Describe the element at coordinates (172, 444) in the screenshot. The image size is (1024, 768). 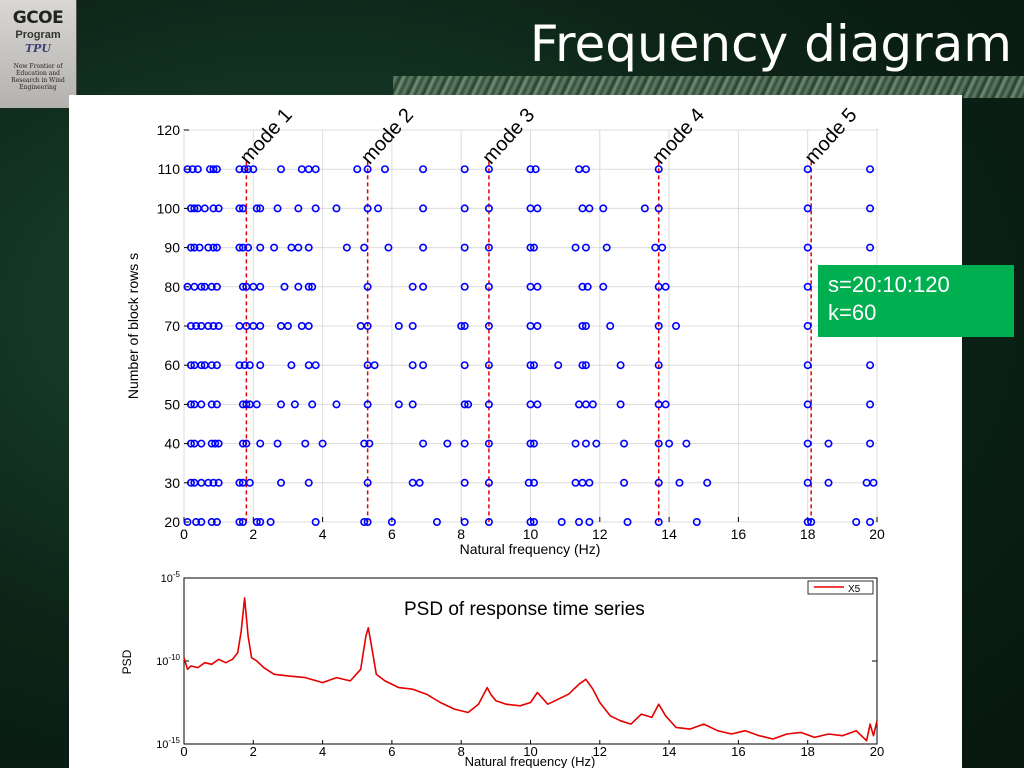
I see `scatter-y-tick-label: 40` at that location.